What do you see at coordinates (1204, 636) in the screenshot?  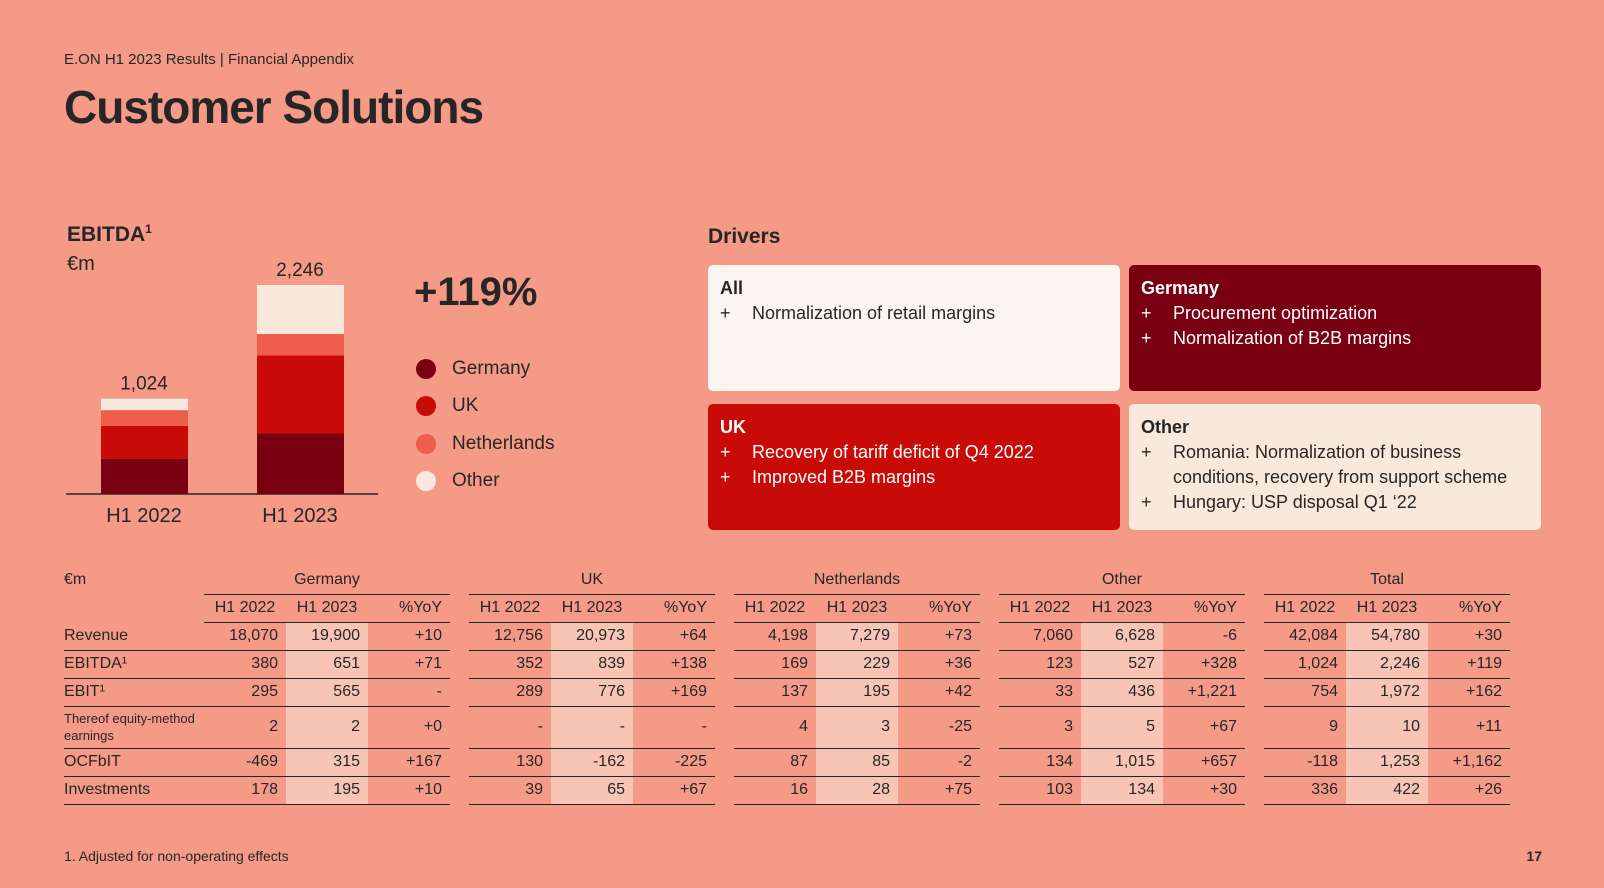 I see `table-cell: -6` at bounding box center [1204, 636].